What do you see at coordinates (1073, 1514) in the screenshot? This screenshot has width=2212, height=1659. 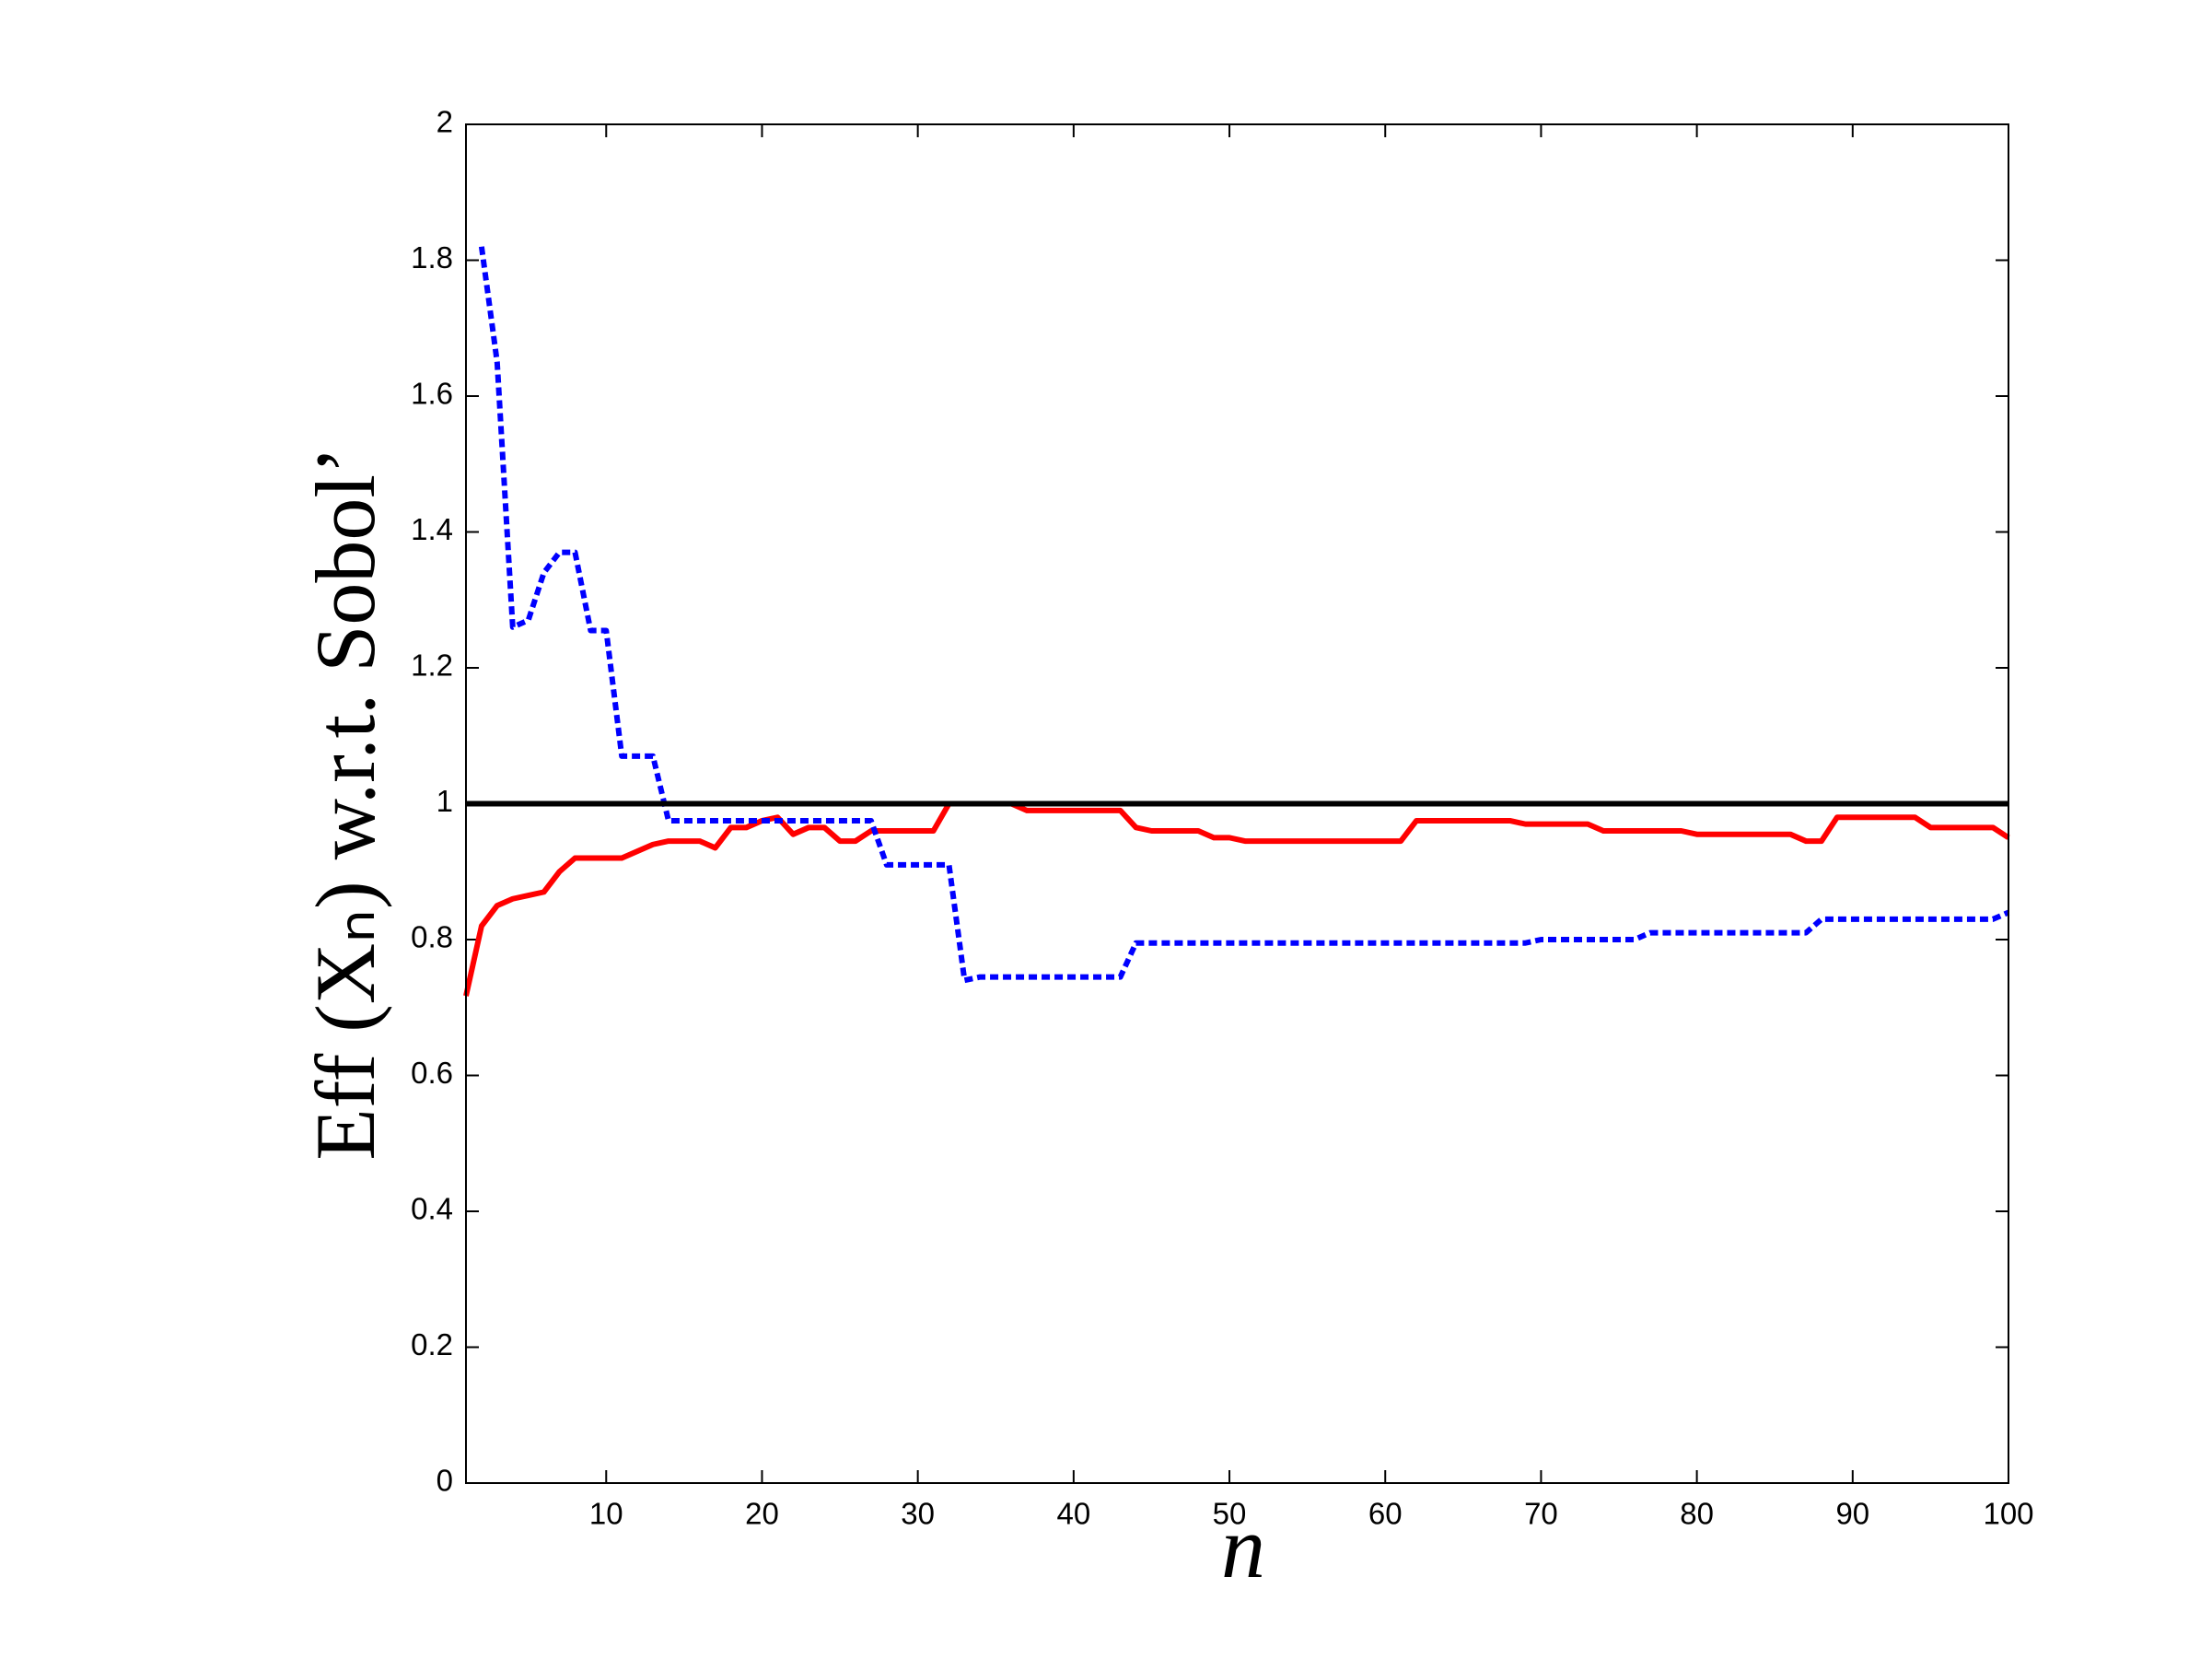 I see `x-tick-label: 40` at bounding box center [1073, 1514].